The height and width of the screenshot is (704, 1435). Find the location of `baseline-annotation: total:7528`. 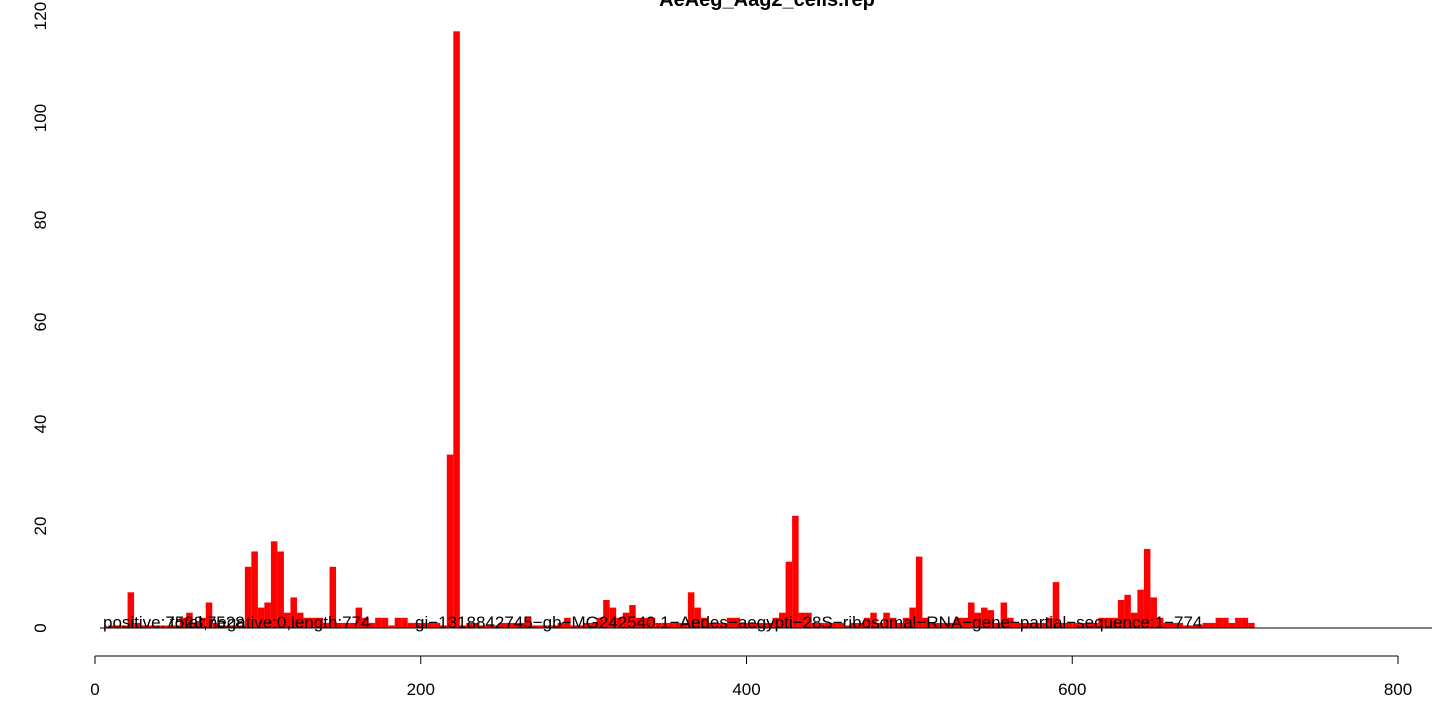

baseline-annotation: total:7528 is located at coordinates (207, 622).